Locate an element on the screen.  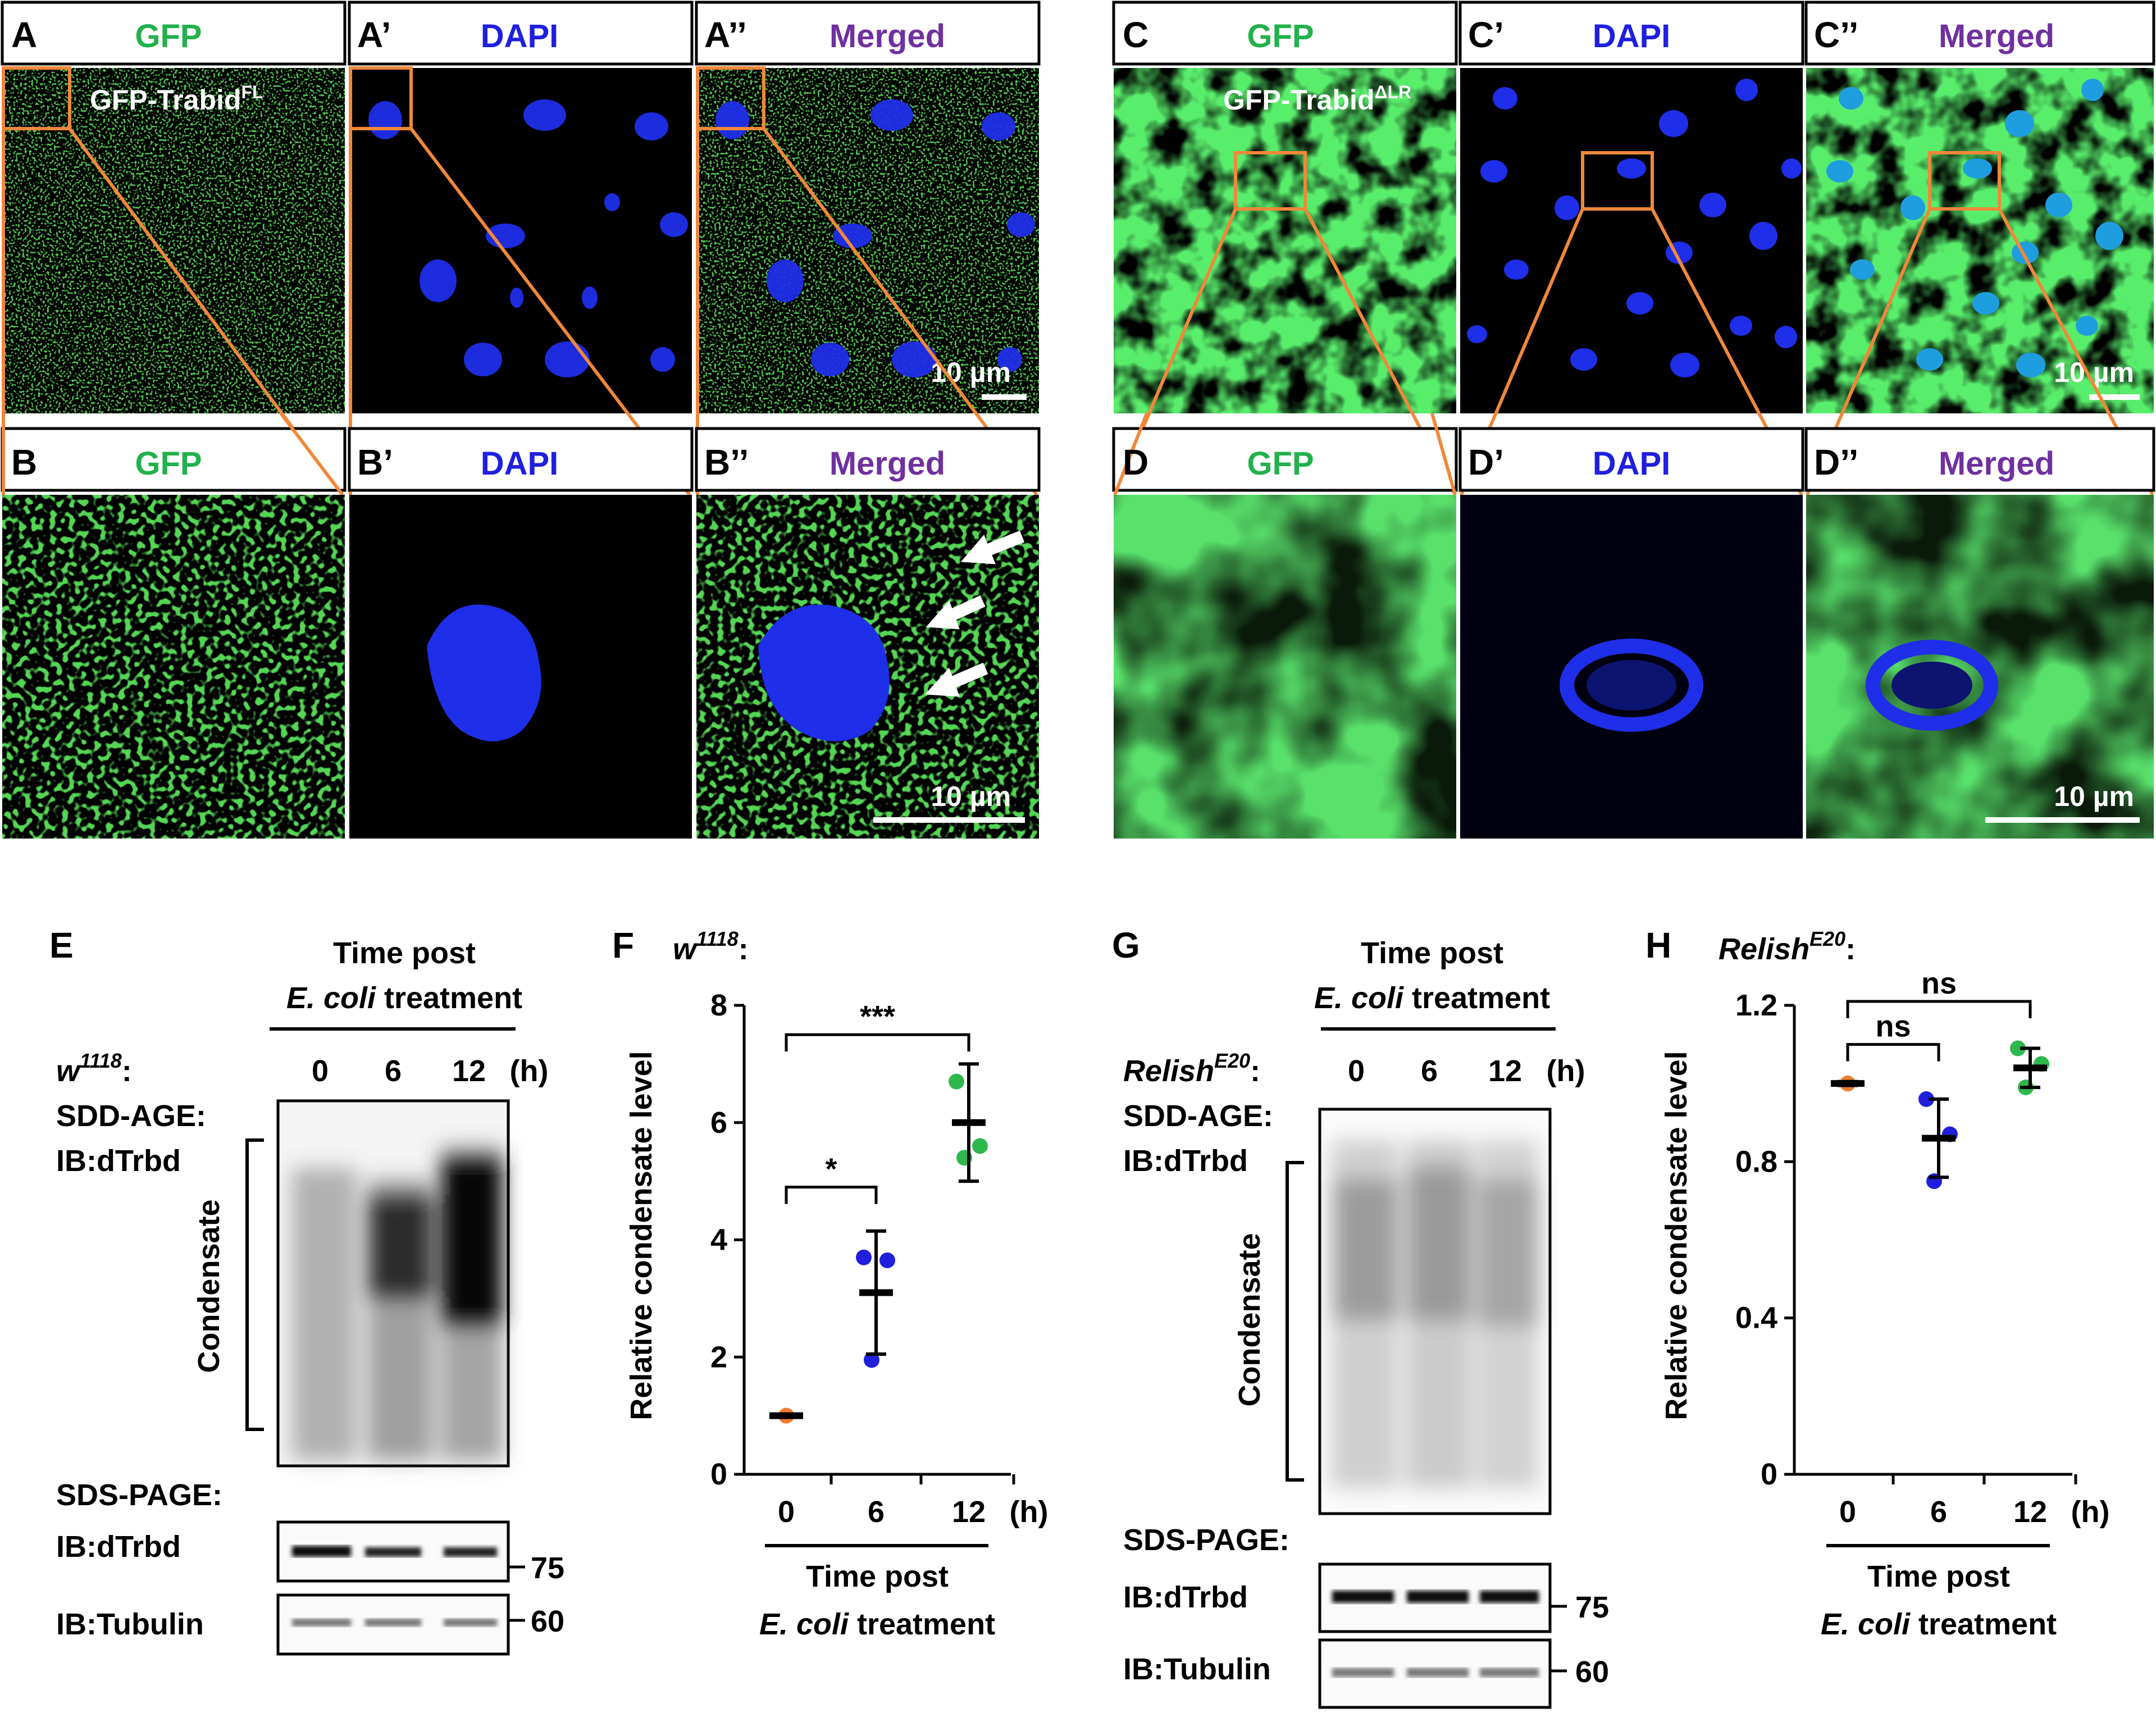
chart-f-ylabel: Relative condensate level is located at coordinates (641, 1235).